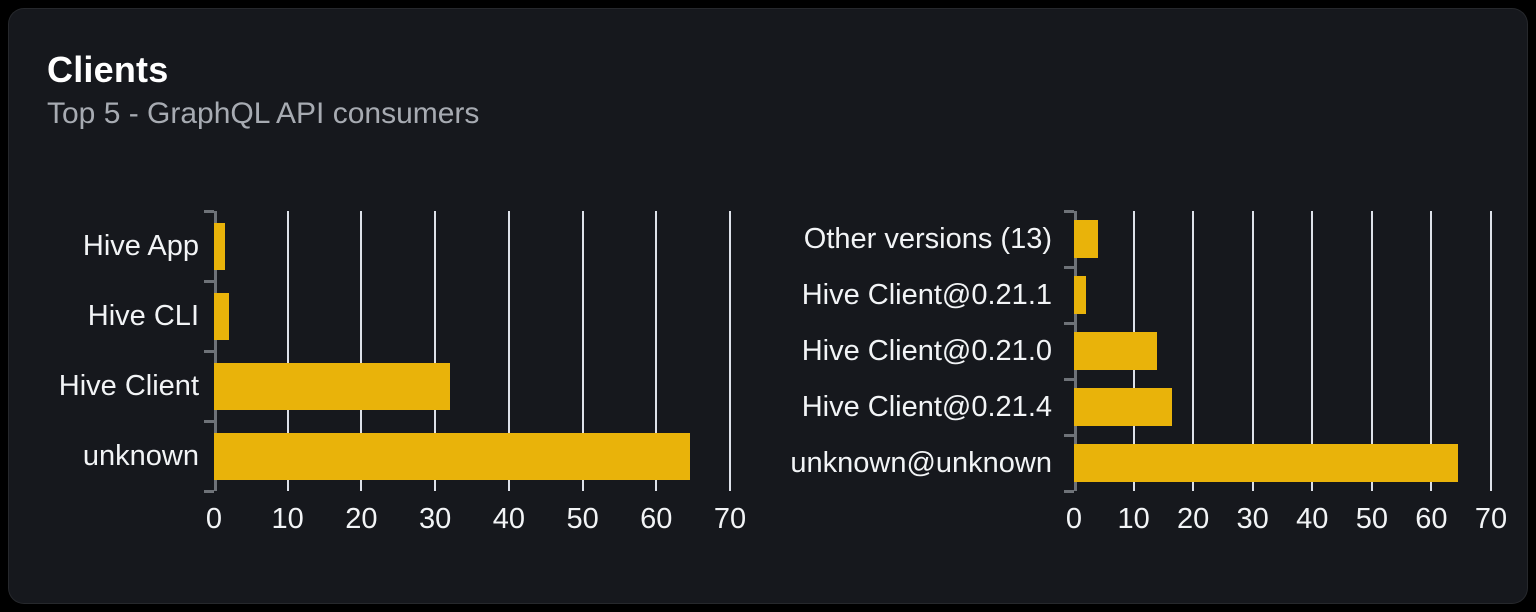 The height and width of the screenshot is (612, 1536). I want to click on category-label: Hive App, so click(140, 246).